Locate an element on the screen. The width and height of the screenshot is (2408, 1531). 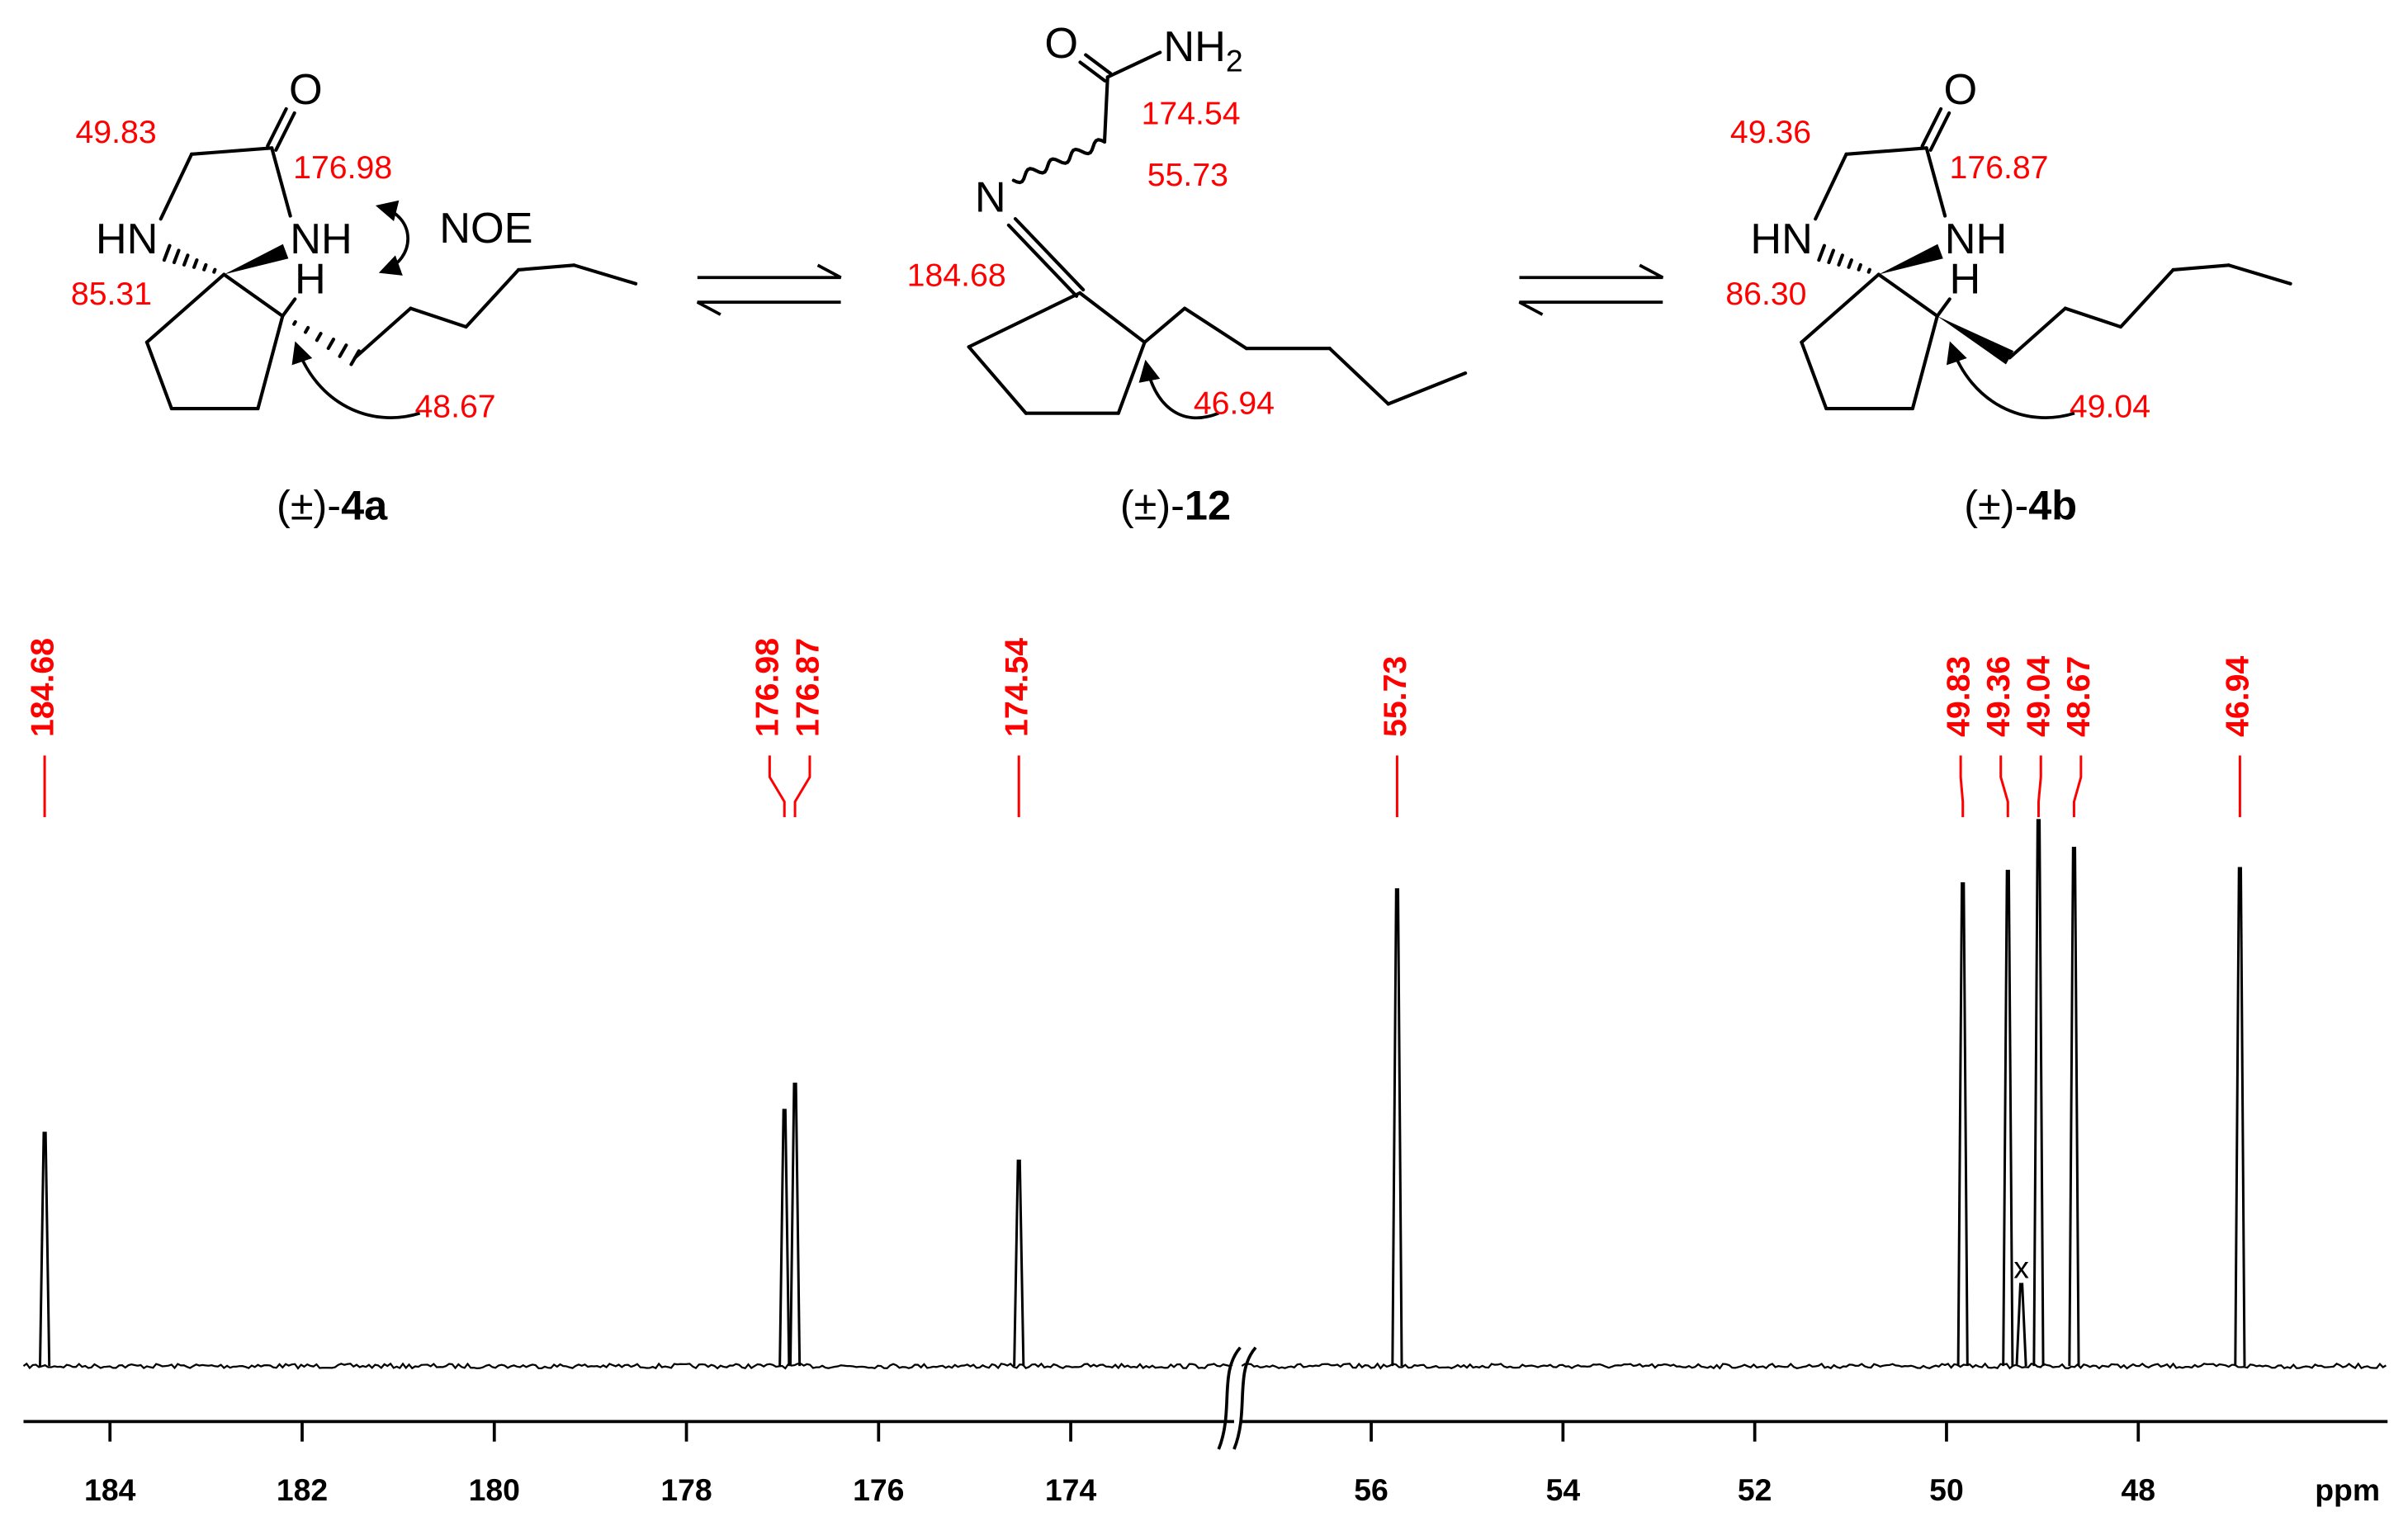
x-tick-label: 52 is located at coordinates (1755, 1489).